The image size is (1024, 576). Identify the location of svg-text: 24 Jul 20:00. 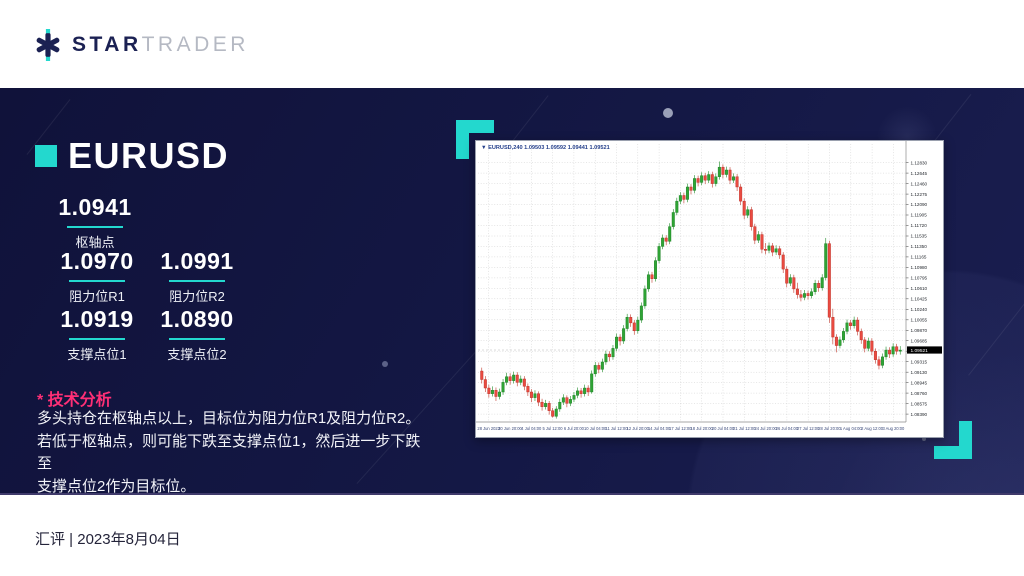
(765, 428).